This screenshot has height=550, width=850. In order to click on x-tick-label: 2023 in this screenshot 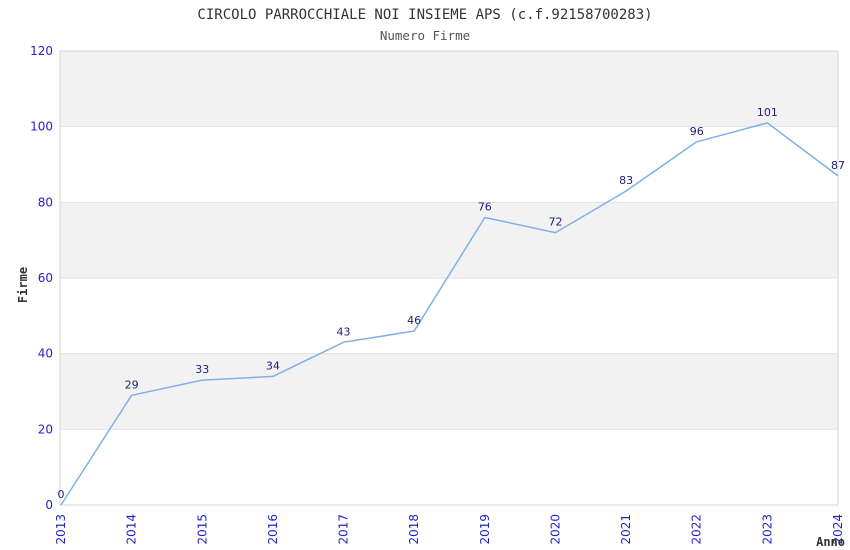, I will do `click(767, 529)`.